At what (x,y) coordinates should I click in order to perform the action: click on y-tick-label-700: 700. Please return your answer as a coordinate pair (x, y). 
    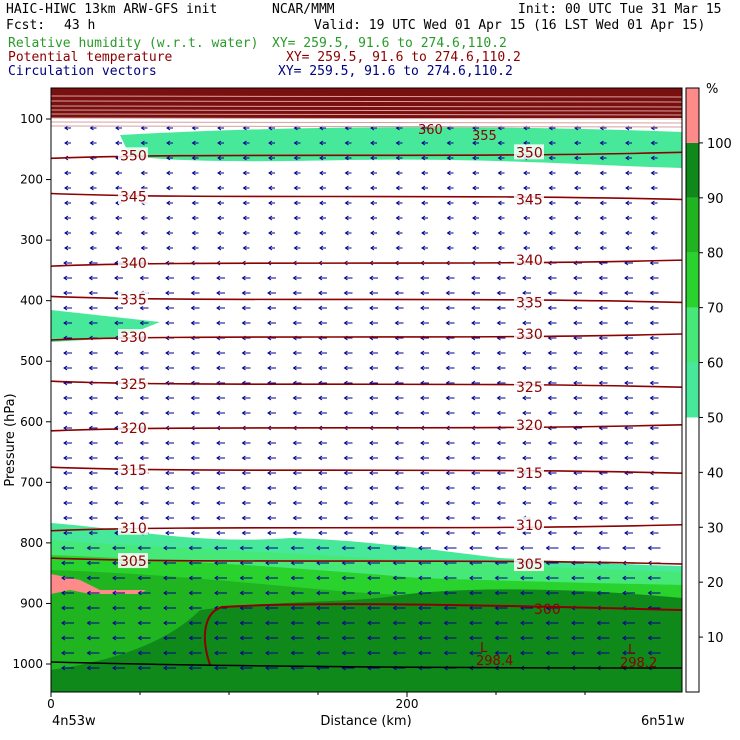
    Looking at the image, I should click on (31, 482).